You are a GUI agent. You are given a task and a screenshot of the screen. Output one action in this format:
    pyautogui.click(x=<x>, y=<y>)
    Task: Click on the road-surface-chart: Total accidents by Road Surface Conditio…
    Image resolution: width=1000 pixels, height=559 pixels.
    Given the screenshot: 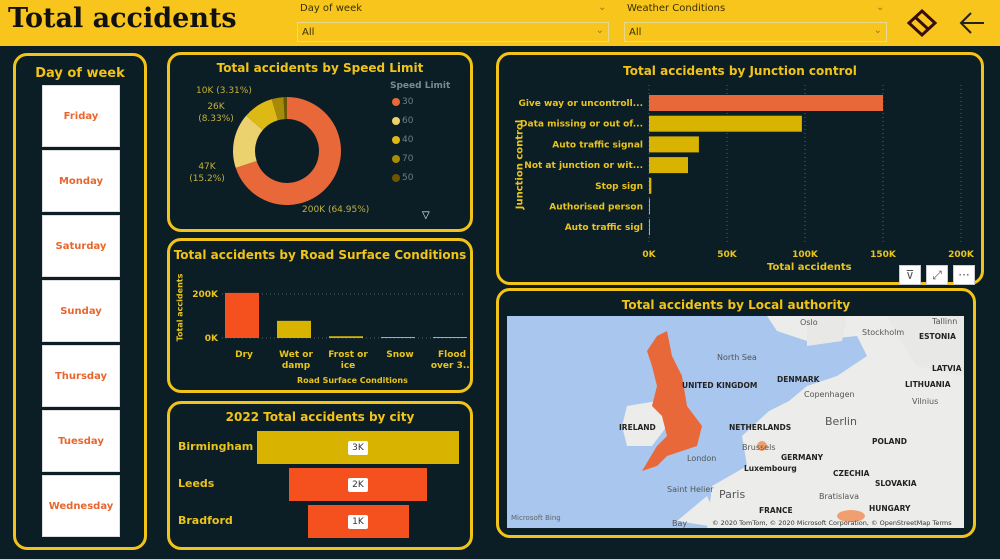 What is the action you would take?
    pyautogui.click(x=320, y=315)
    